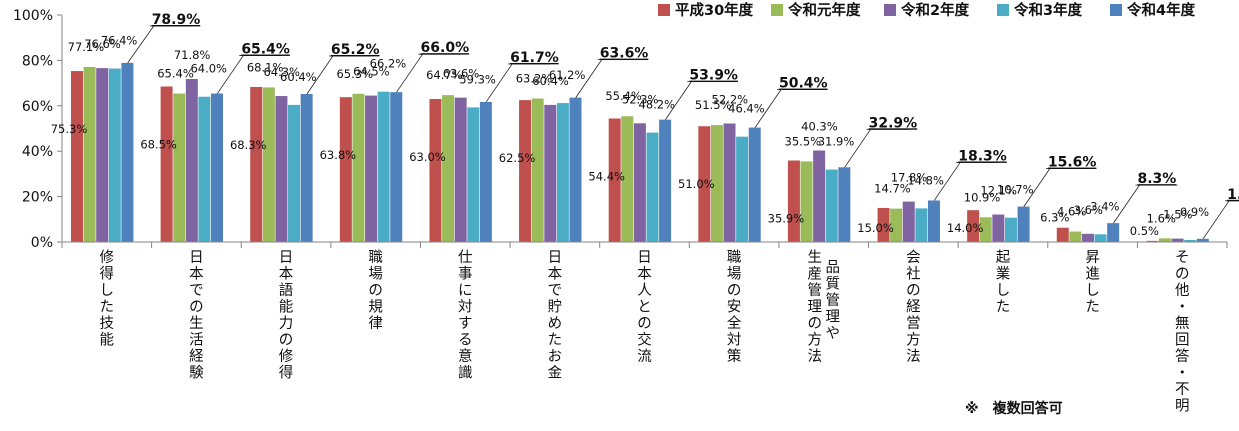 The width and height of the screenshot is (1239, 431). I want to click on category-label: 昇, so click(1092, 258).